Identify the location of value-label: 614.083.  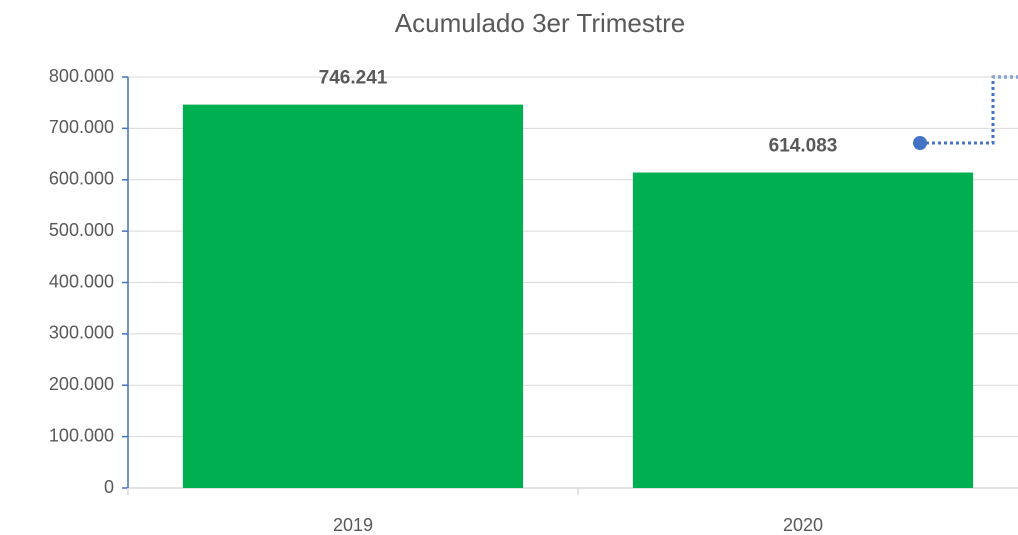
(803, 146).